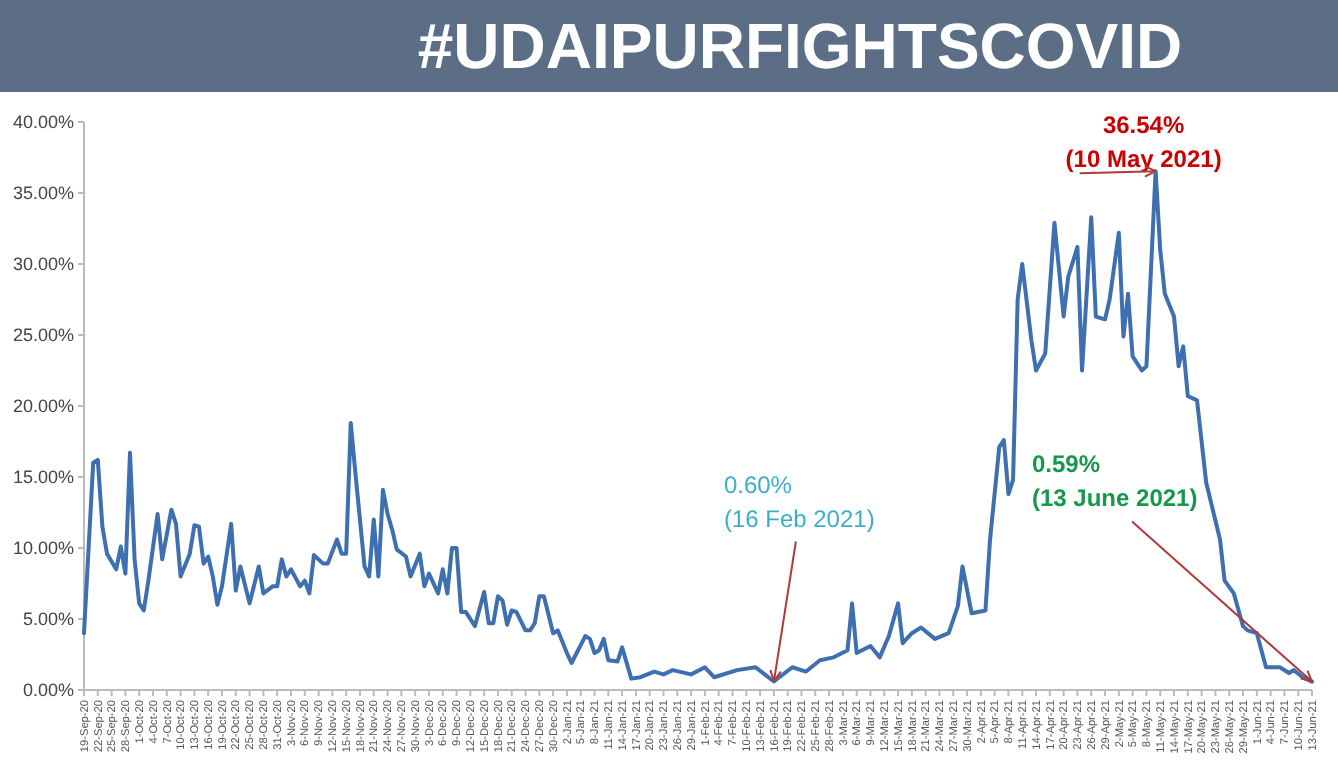 This screenshot has height=770, width=1338. I want to click on annotation: 0.59% (13 June 2021), so click(1115, 480).